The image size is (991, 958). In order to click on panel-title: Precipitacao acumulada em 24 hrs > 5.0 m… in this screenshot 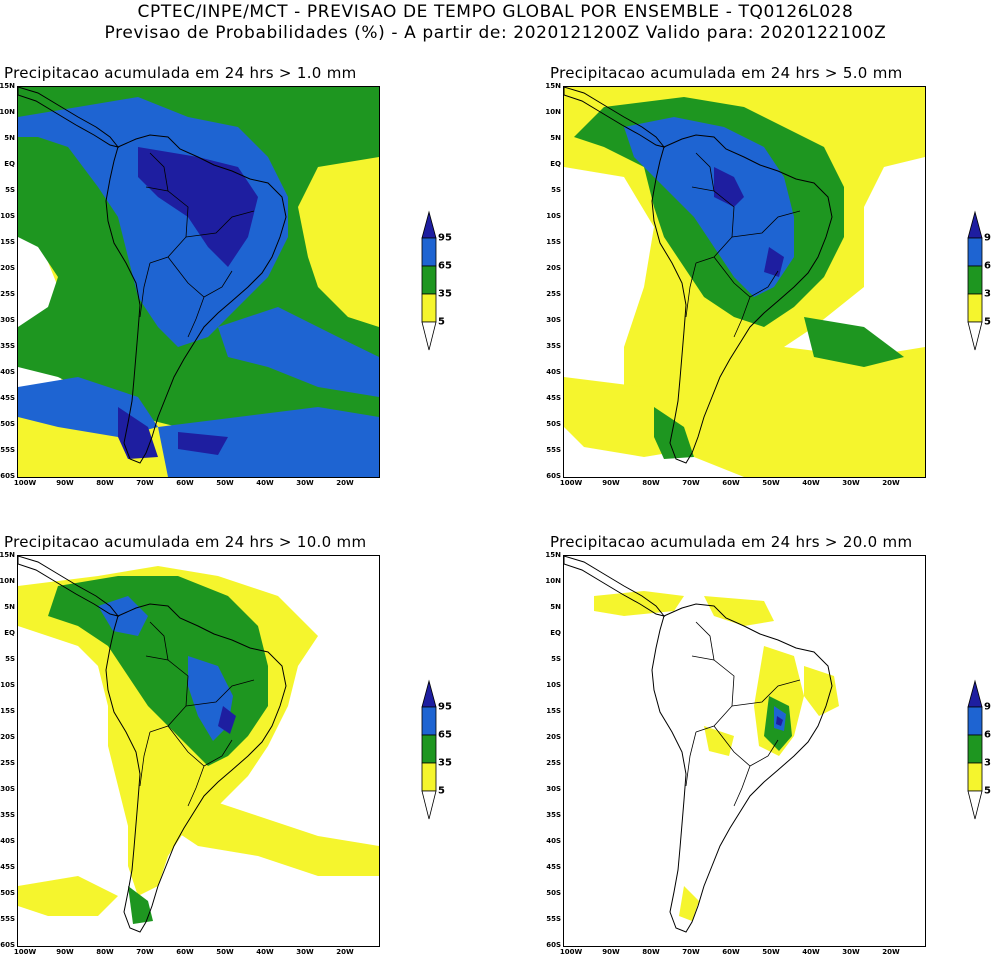, I will do `click(726, 73)`.